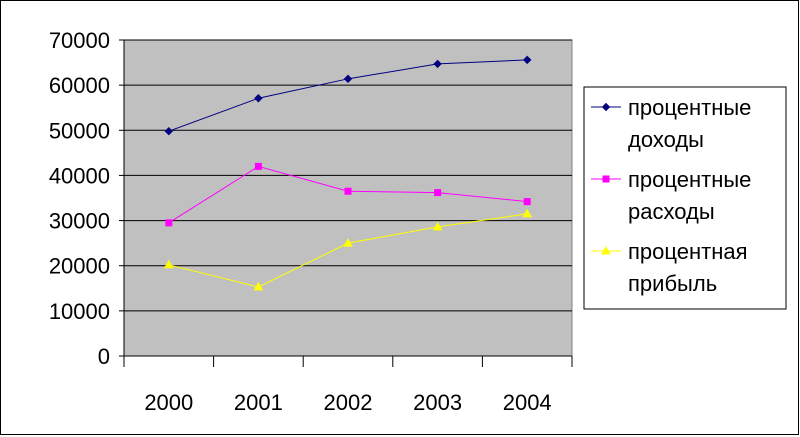 The height and width of the screenshot is (437, 800). I want to click on x-axis-tick-labels: 2000 2001 2002 2003 2004, so click(347, 402).